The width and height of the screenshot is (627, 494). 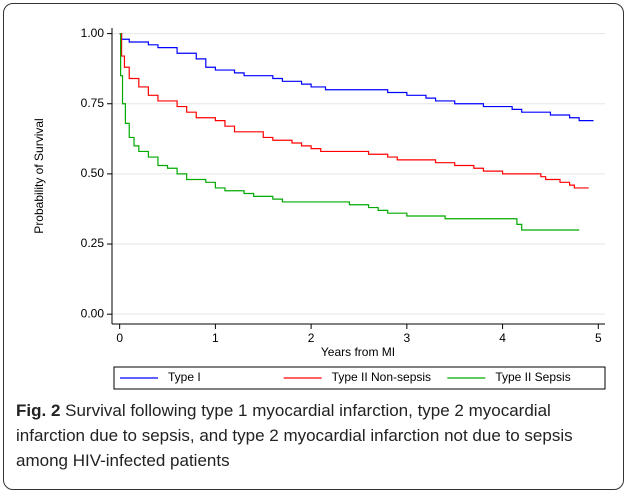 What do you see at coordinates (93, 243) in the screenshot?
I see `y-tick-label: 0.25` at bounding box center [93, 243].